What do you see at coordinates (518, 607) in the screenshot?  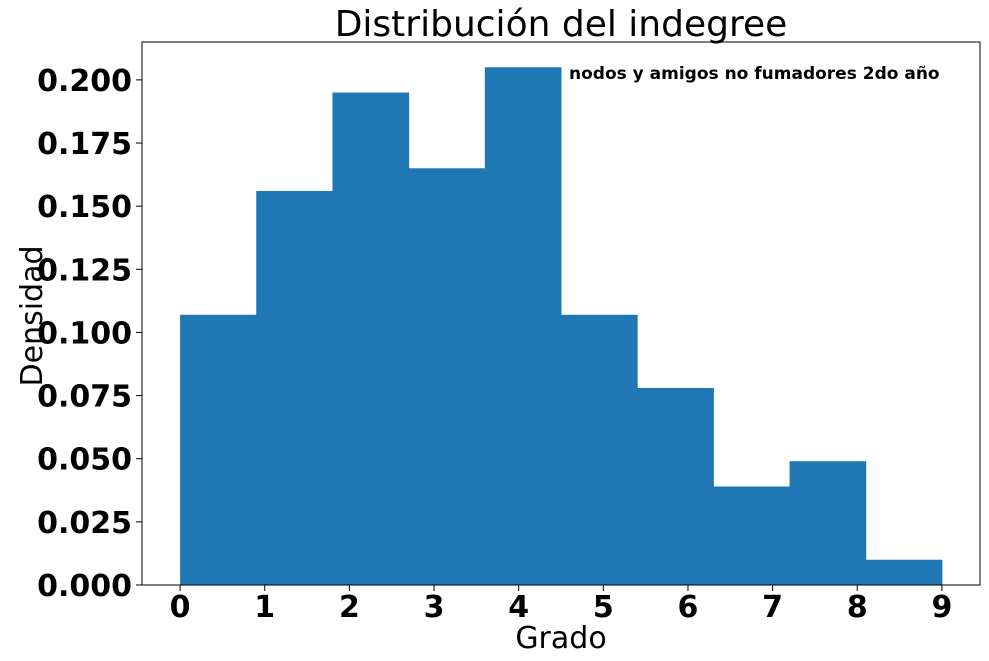 I see `x-tick-label: 4` at bounding box center [518, 607].